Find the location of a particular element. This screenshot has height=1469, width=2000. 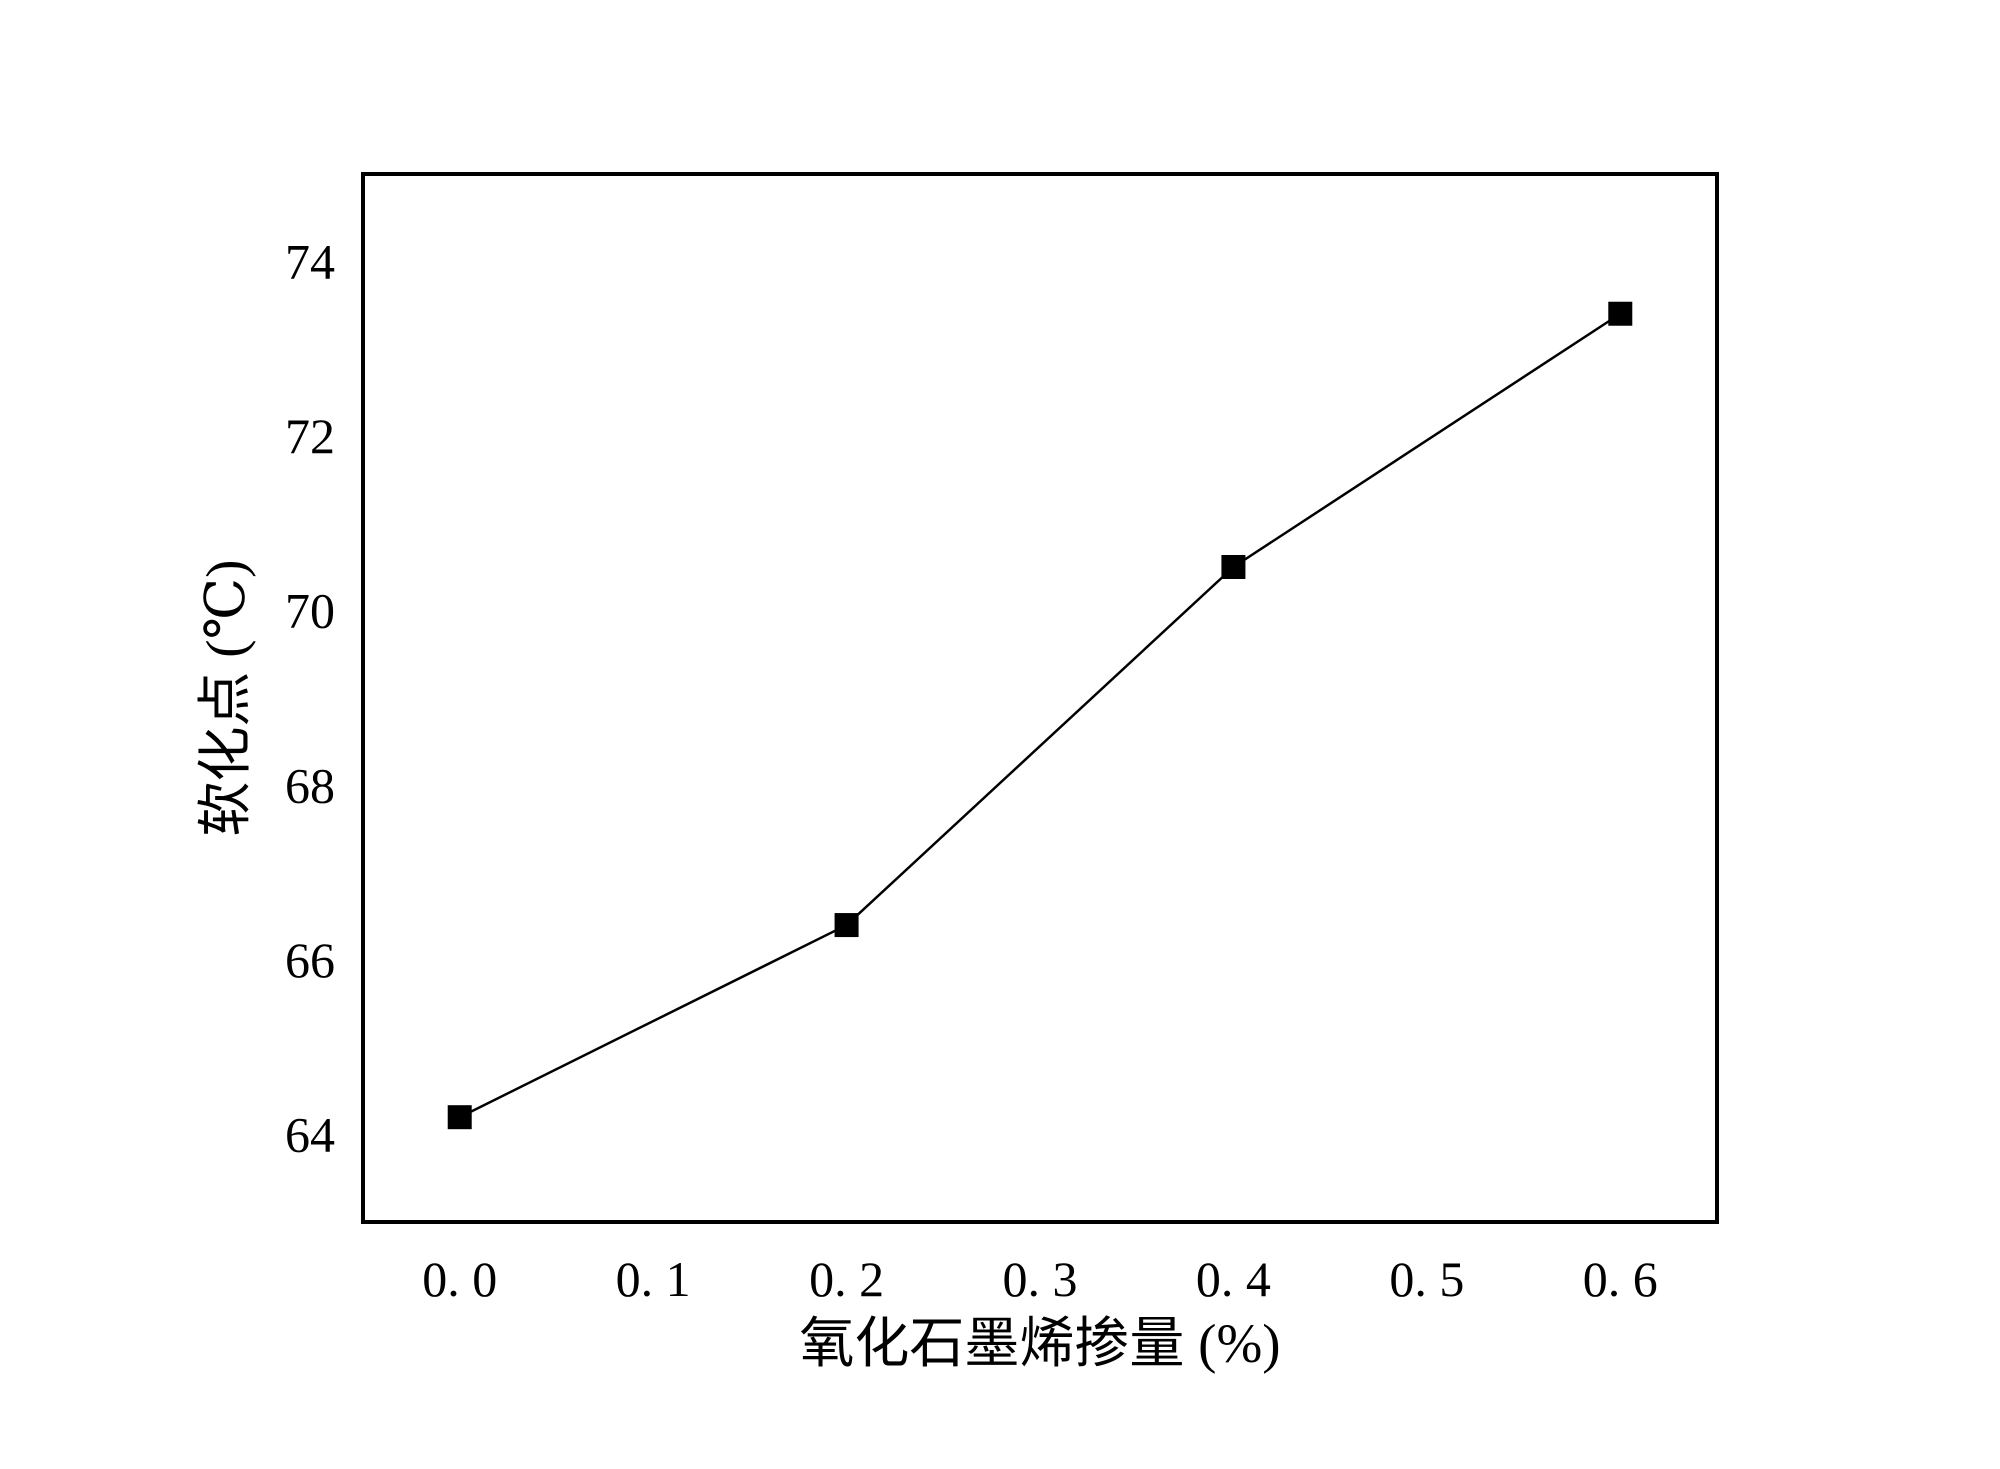

y-tick-label: 70 is located at coordinates (310, 611).